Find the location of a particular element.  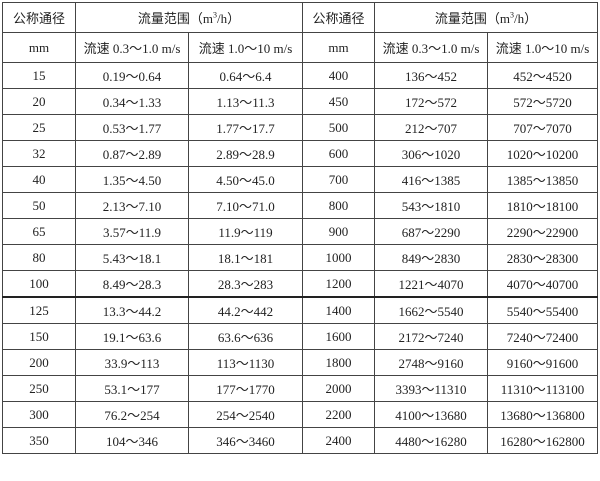

table-cell: 32 is located at coordinates (39, 153).